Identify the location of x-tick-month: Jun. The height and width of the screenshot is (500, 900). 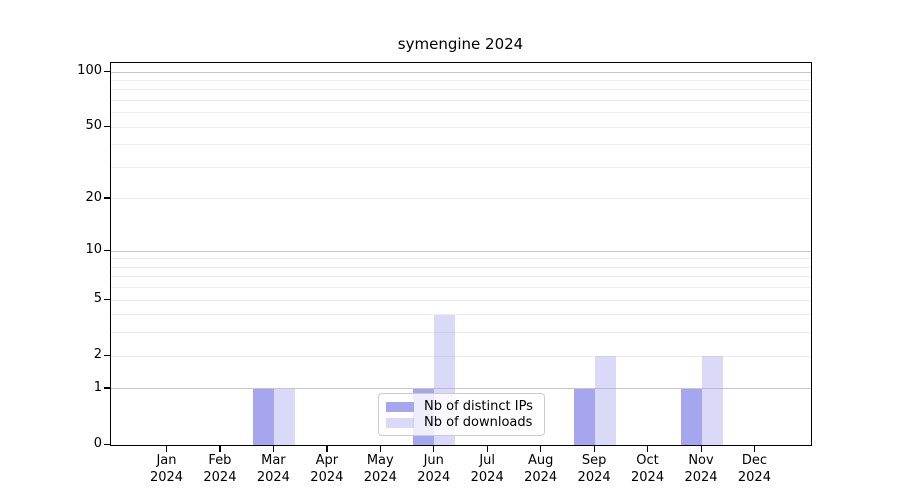
(433, 460).